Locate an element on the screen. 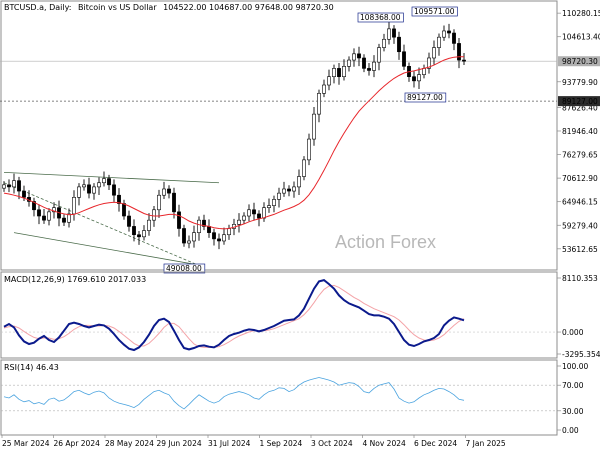  current-price-badge is located at coordinates (579, 61).